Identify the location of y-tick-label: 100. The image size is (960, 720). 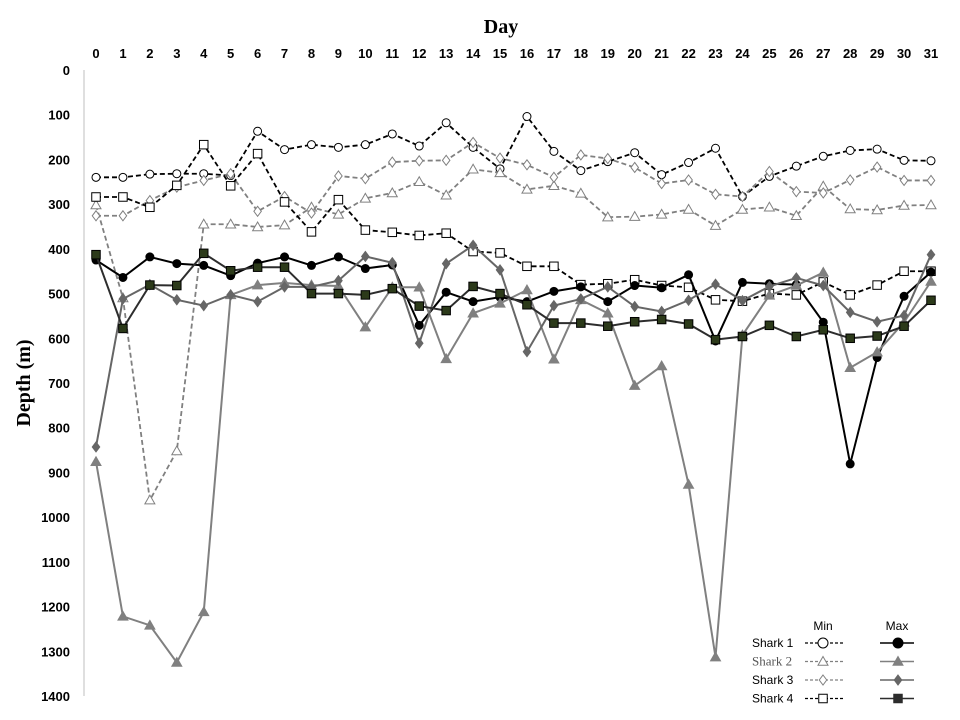
(59, 115).